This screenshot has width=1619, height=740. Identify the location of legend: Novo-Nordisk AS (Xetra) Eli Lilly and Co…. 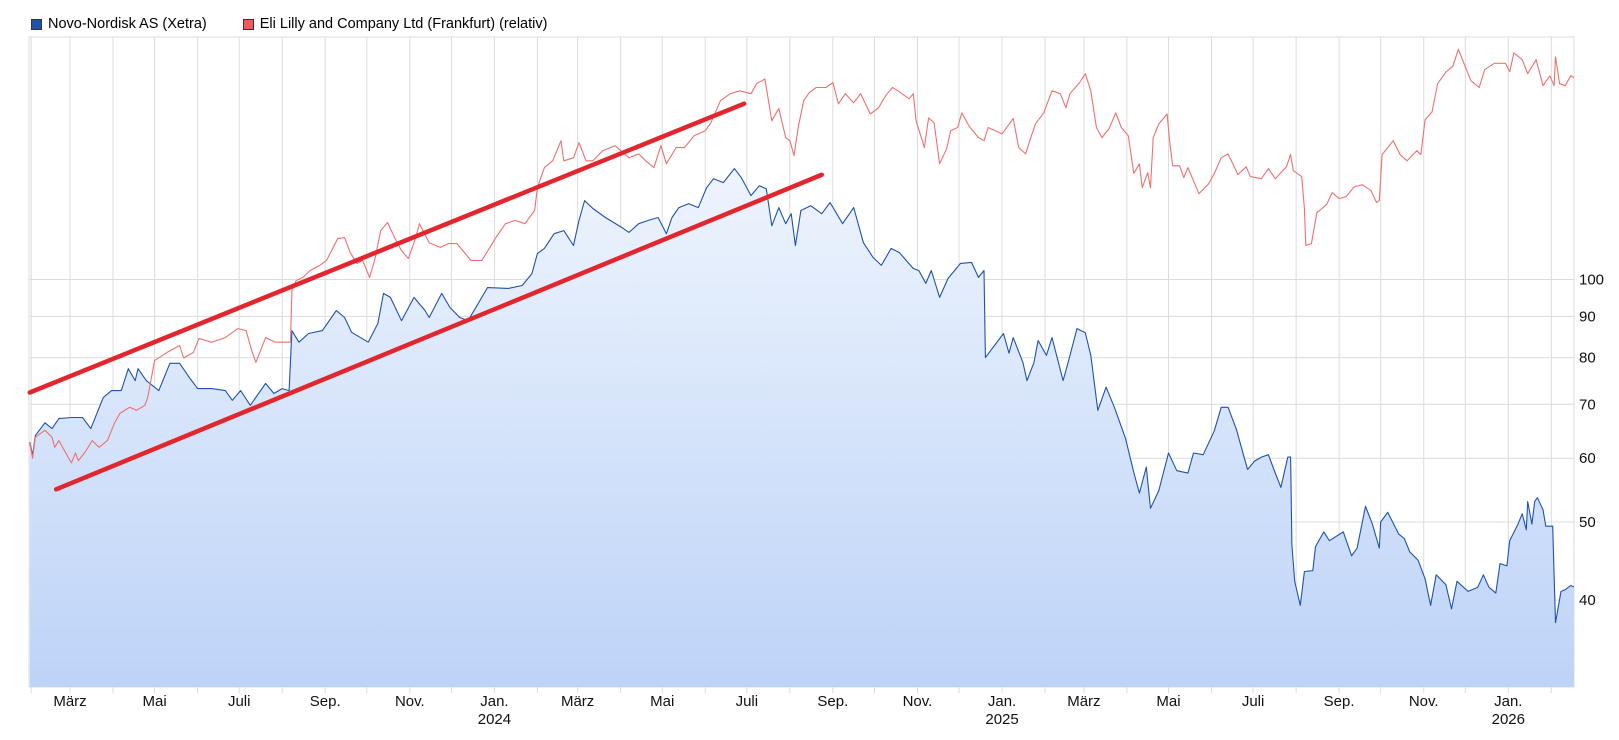
(289, 24).